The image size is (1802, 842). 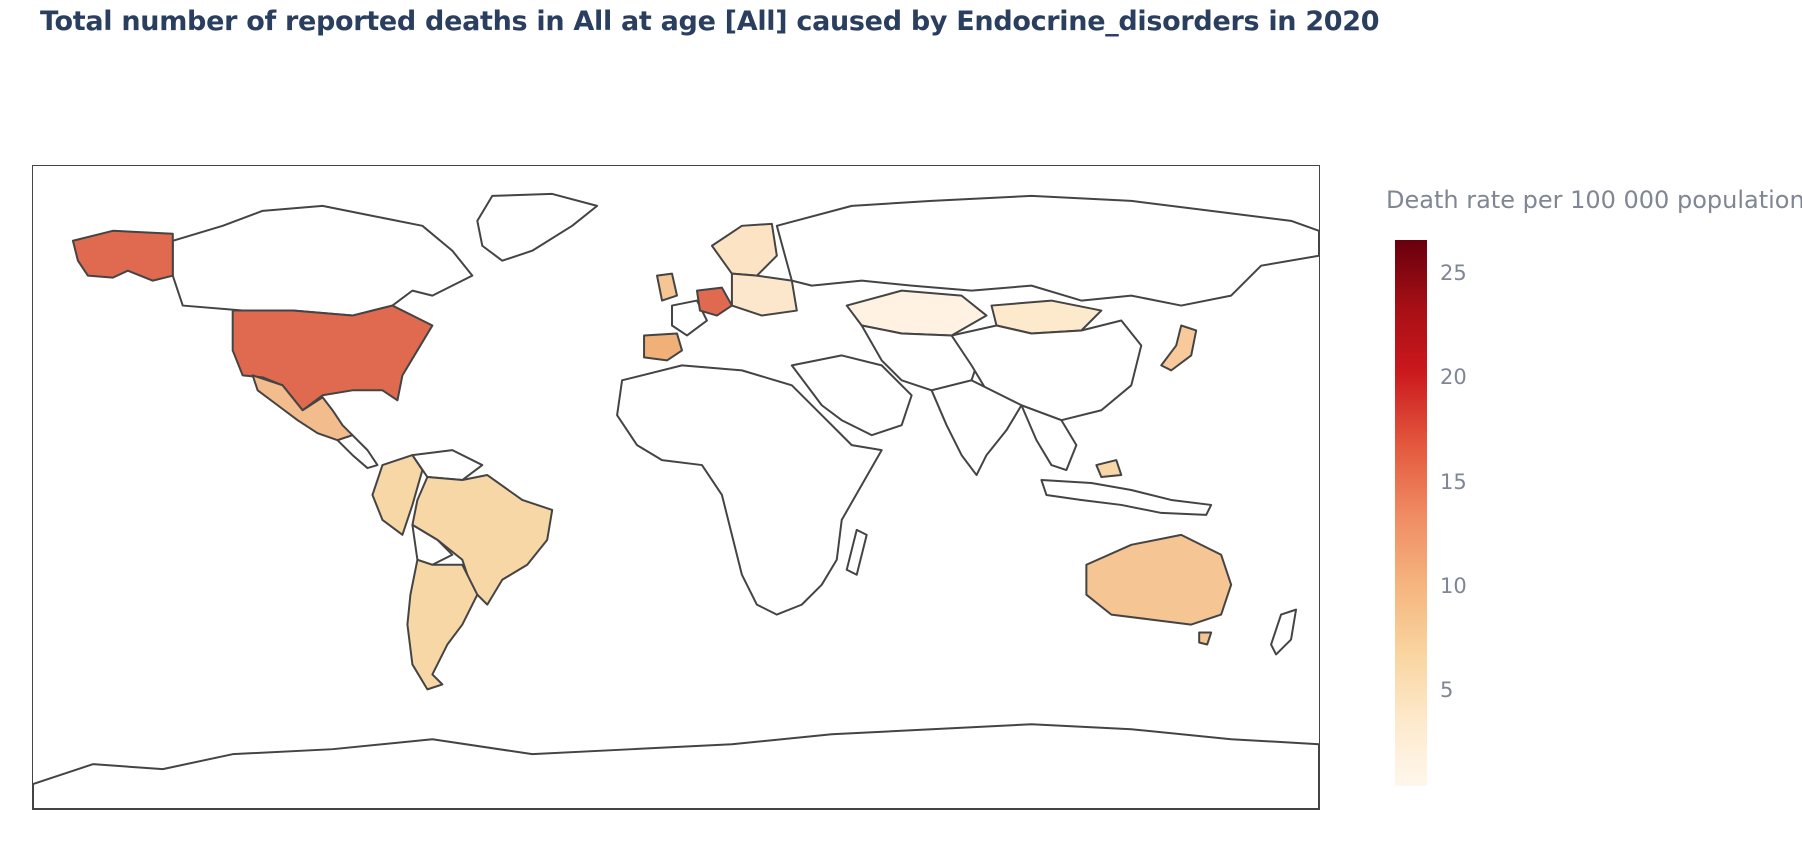 I want to click on country-japan, so click(x=1179, y=348).